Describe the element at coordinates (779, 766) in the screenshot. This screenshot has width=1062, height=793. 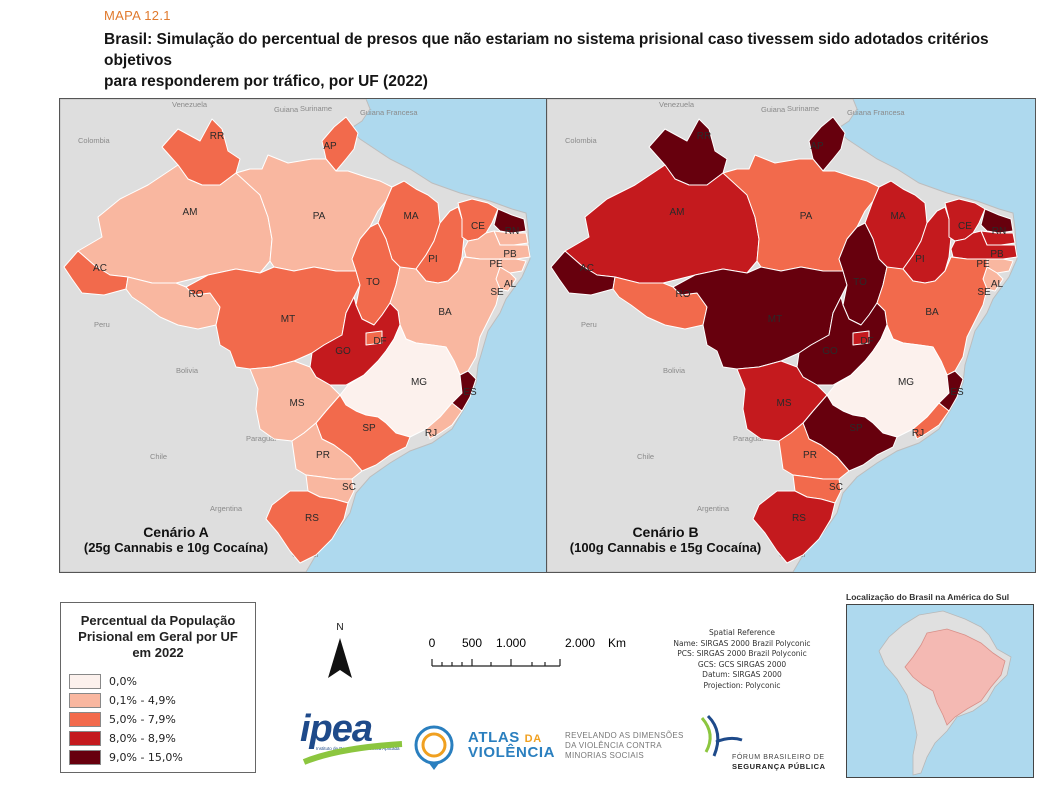
I see `fbsp-line2: SEGURANÇA PÚBLICA` at that location.